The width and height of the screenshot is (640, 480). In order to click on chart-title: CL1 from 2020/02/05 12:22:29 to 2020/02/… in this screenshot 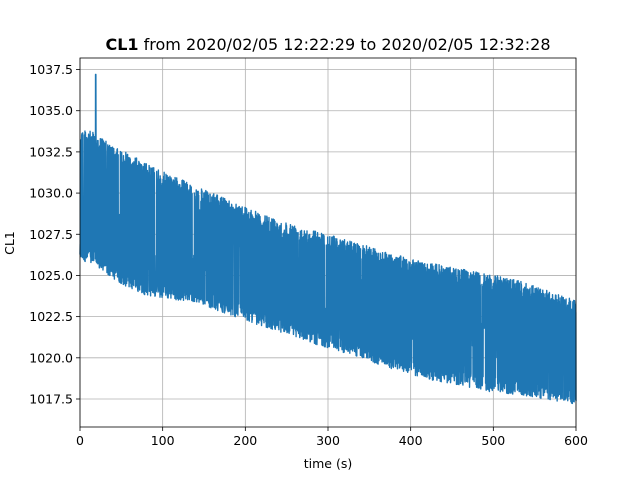, I will do `click(327, 44)`.